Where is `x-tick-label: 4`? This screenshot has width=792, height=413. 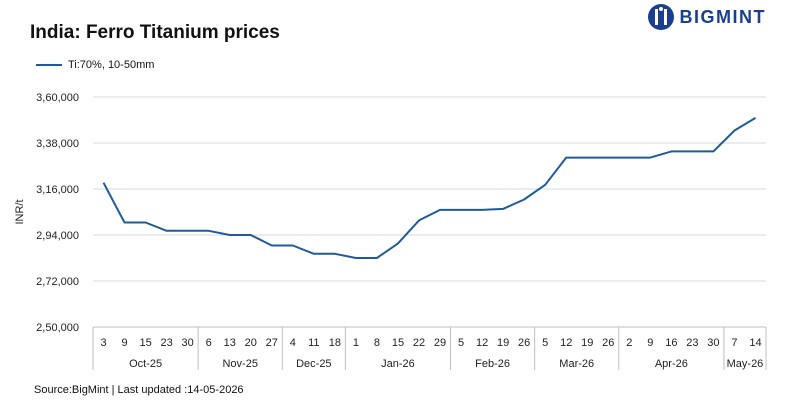 x-tick-label: 4 is located at coordinates (293, 343).